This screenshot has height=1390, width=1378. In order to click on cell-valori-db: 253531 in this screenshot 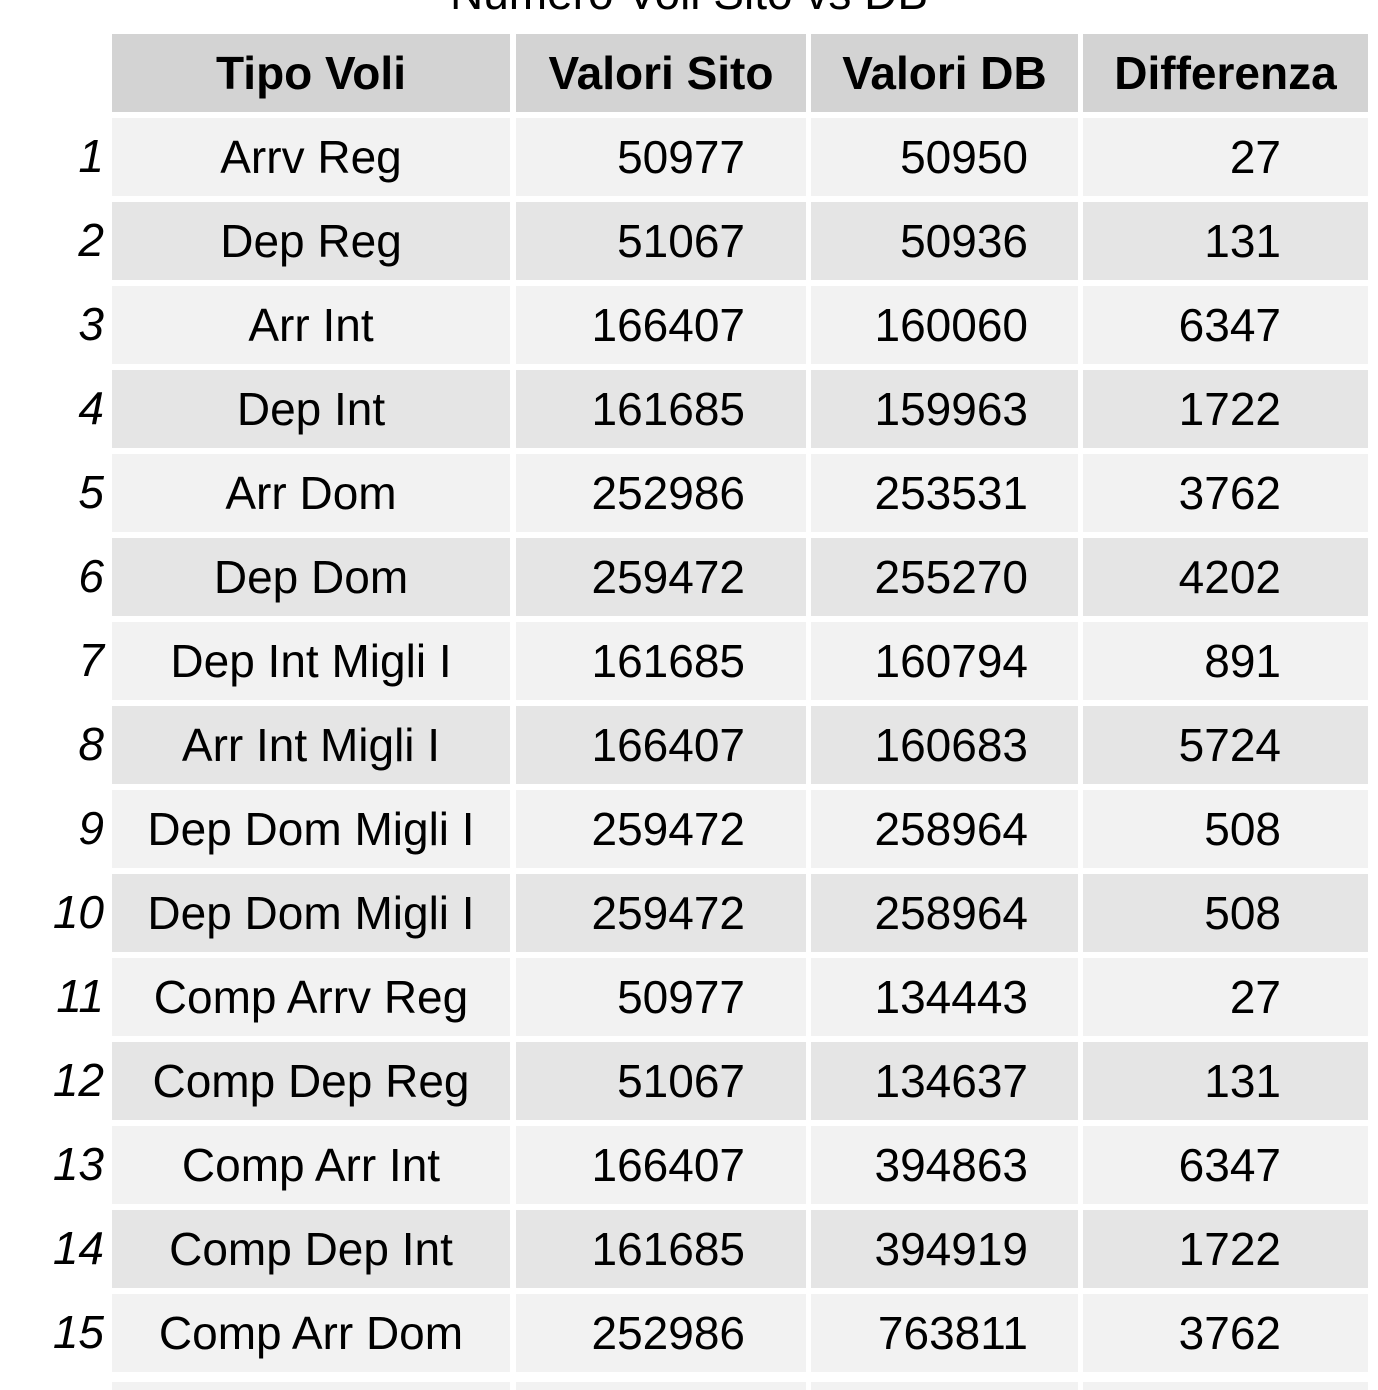, I will do `click(944, 493)`.